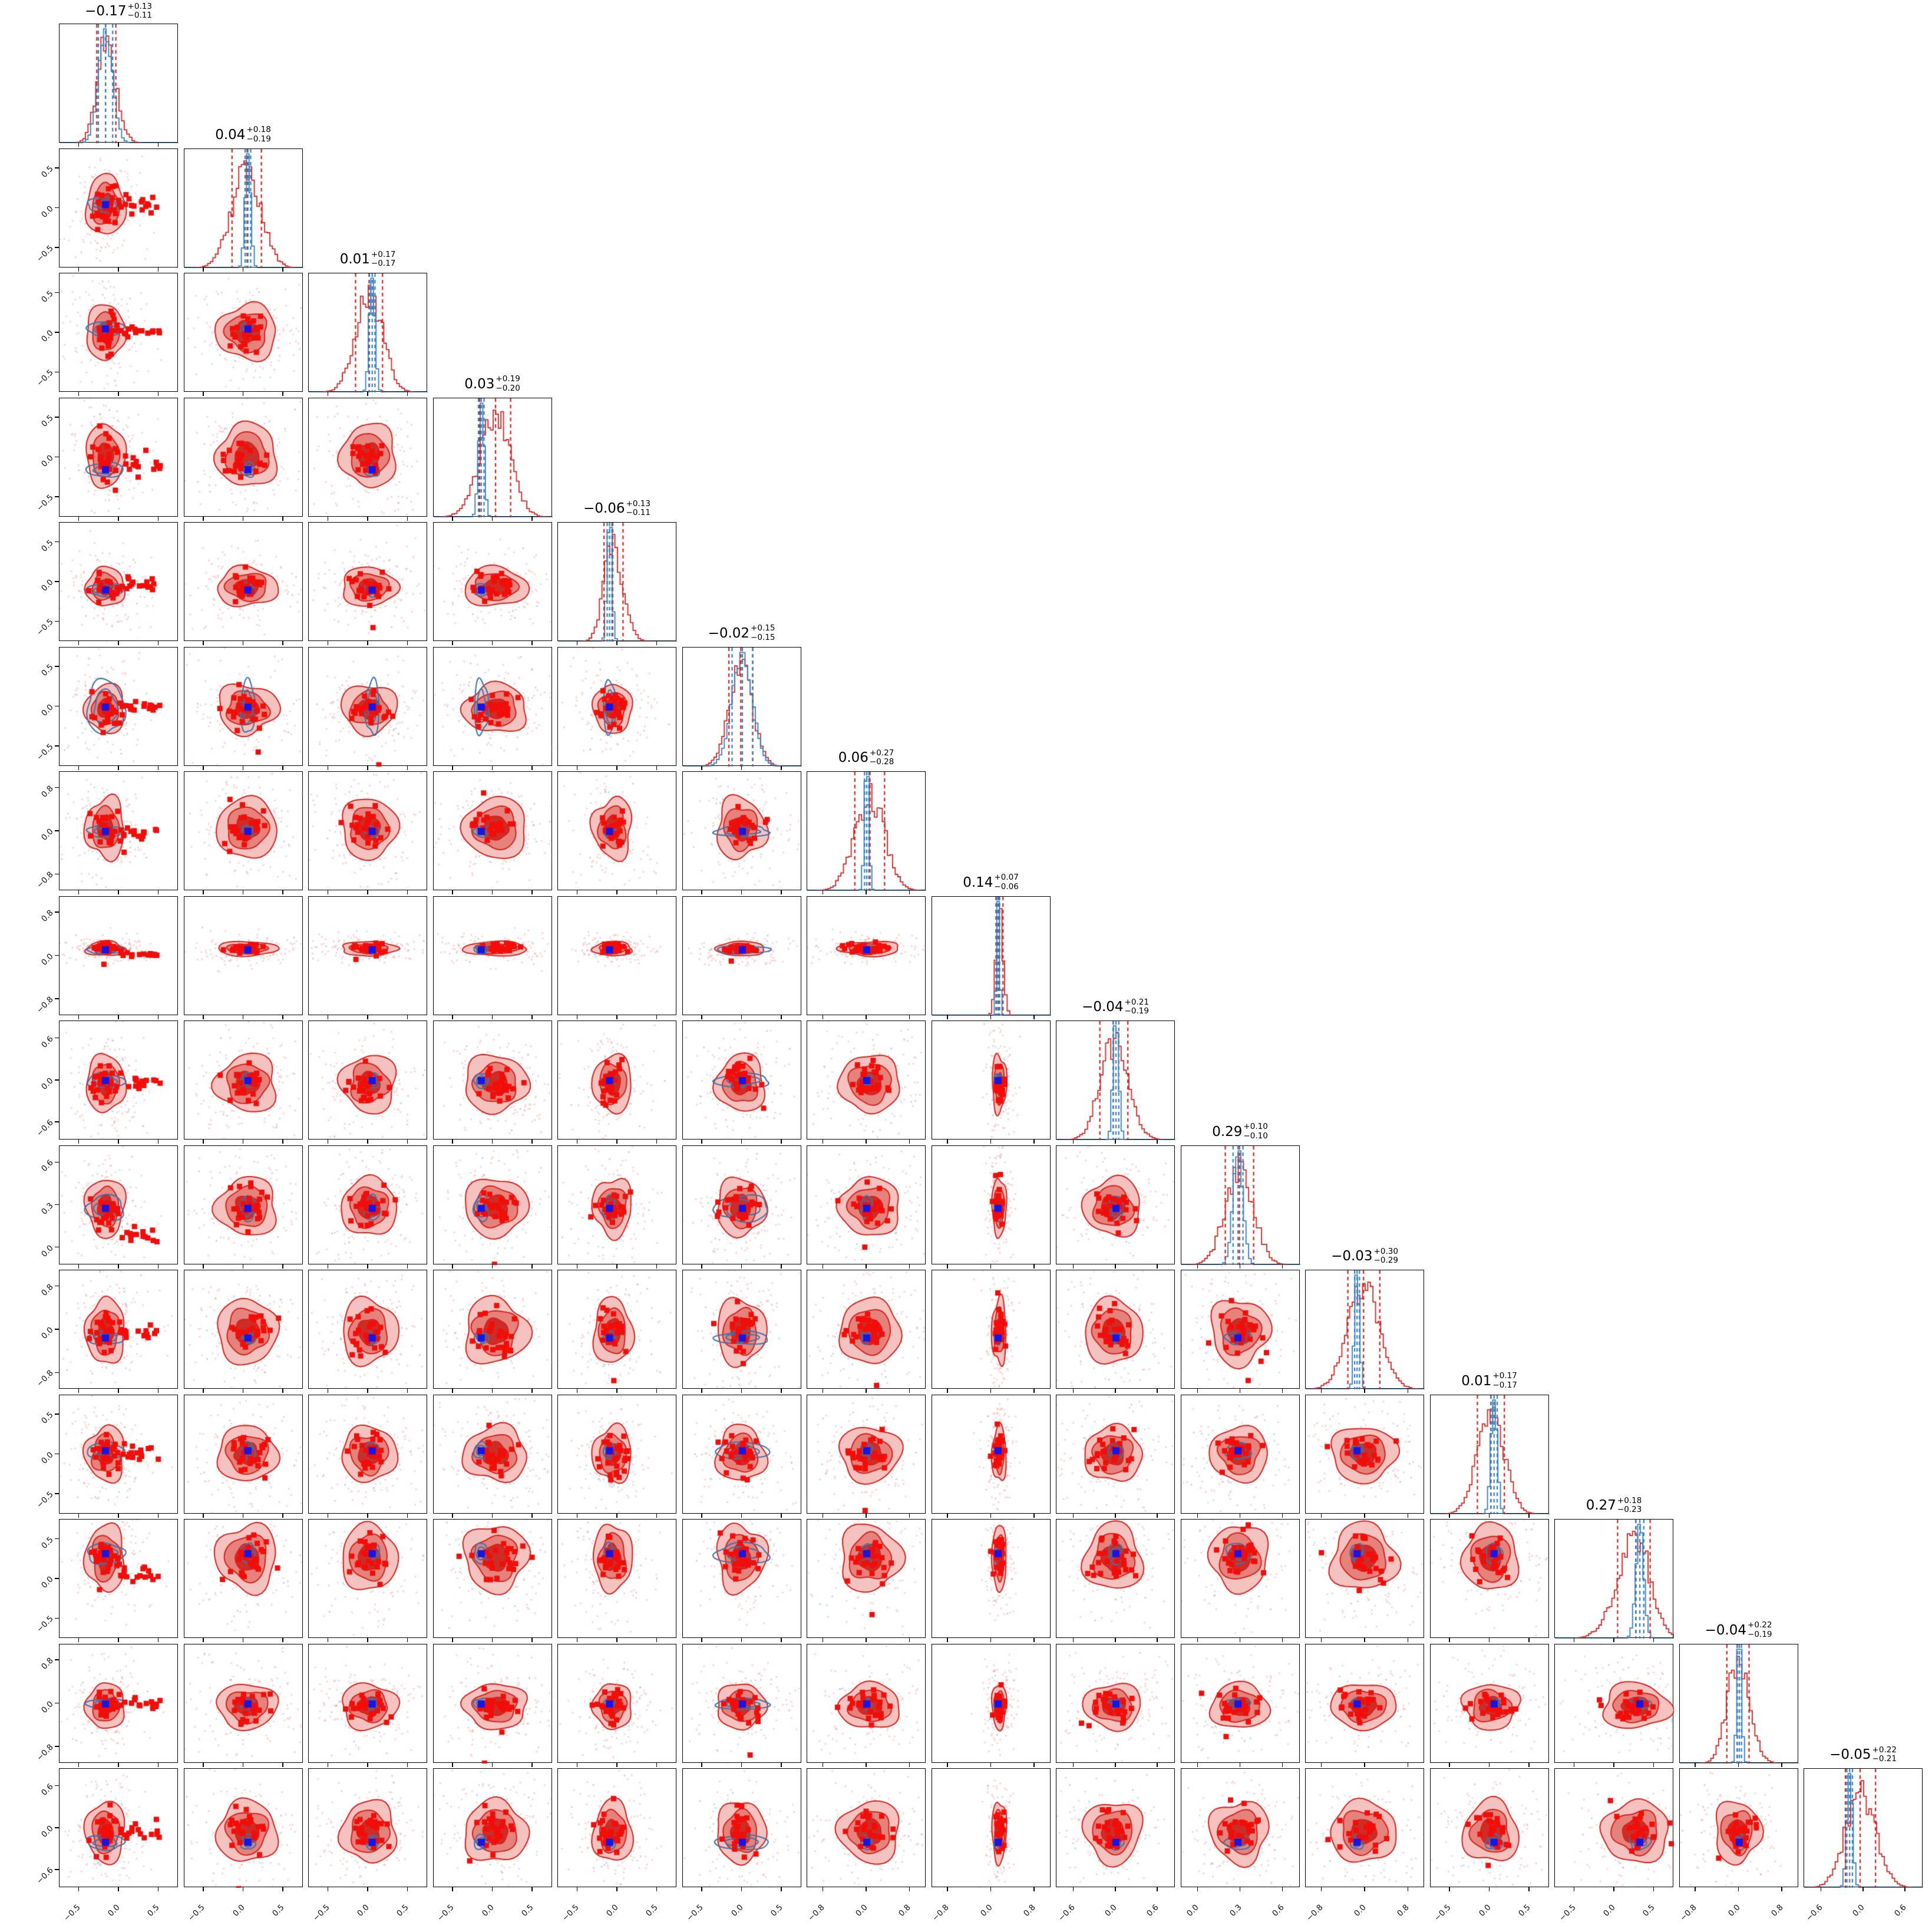  I want to click on y-tick-label: 0.5, so click(47, 1418).